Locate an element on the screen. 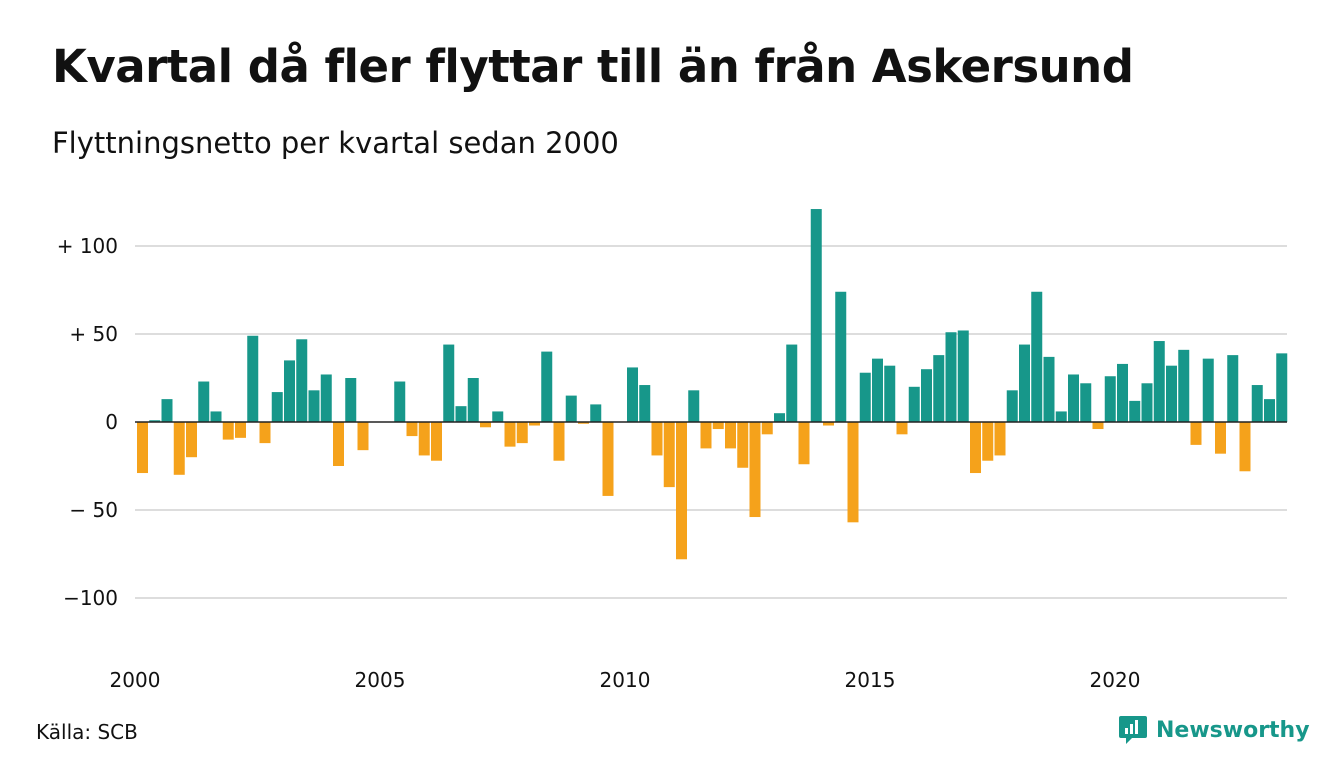 The image size is (1340, 780). bar-2017K2 is located at coordinates (988, 441).